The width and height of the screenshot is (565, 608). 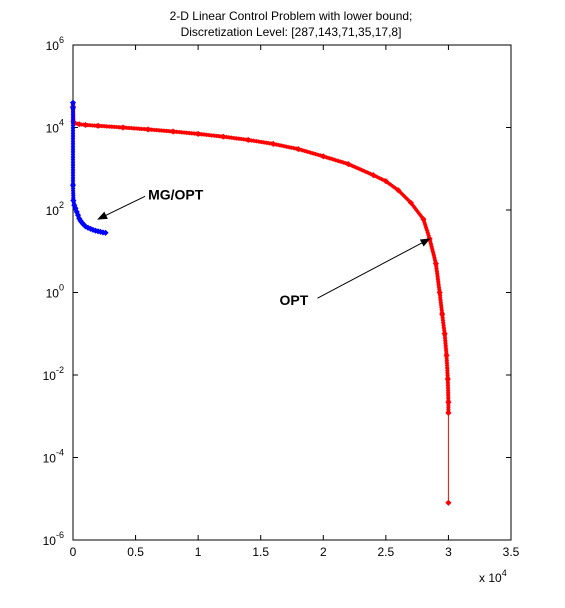 What do you see at coordinates (60, 535) in the screenshot?
I see `y-tick-exponent: -6` at bounding box center [60, 535].